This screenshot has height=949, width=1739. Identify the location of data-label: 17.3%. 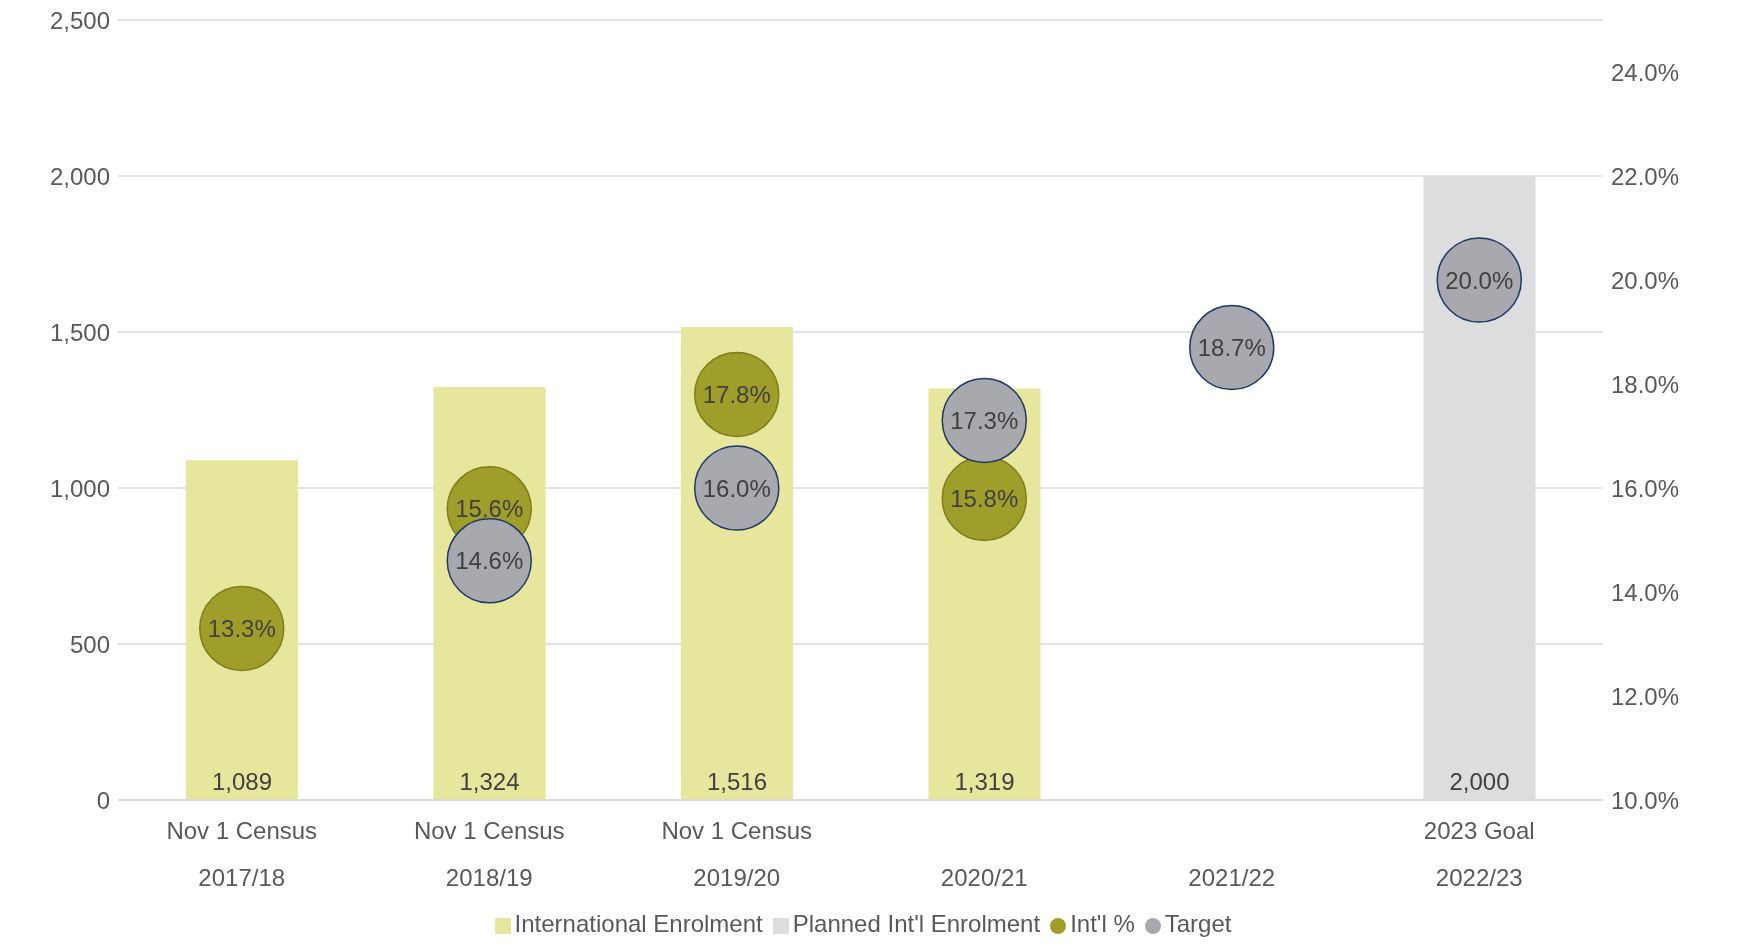
(984, 420).